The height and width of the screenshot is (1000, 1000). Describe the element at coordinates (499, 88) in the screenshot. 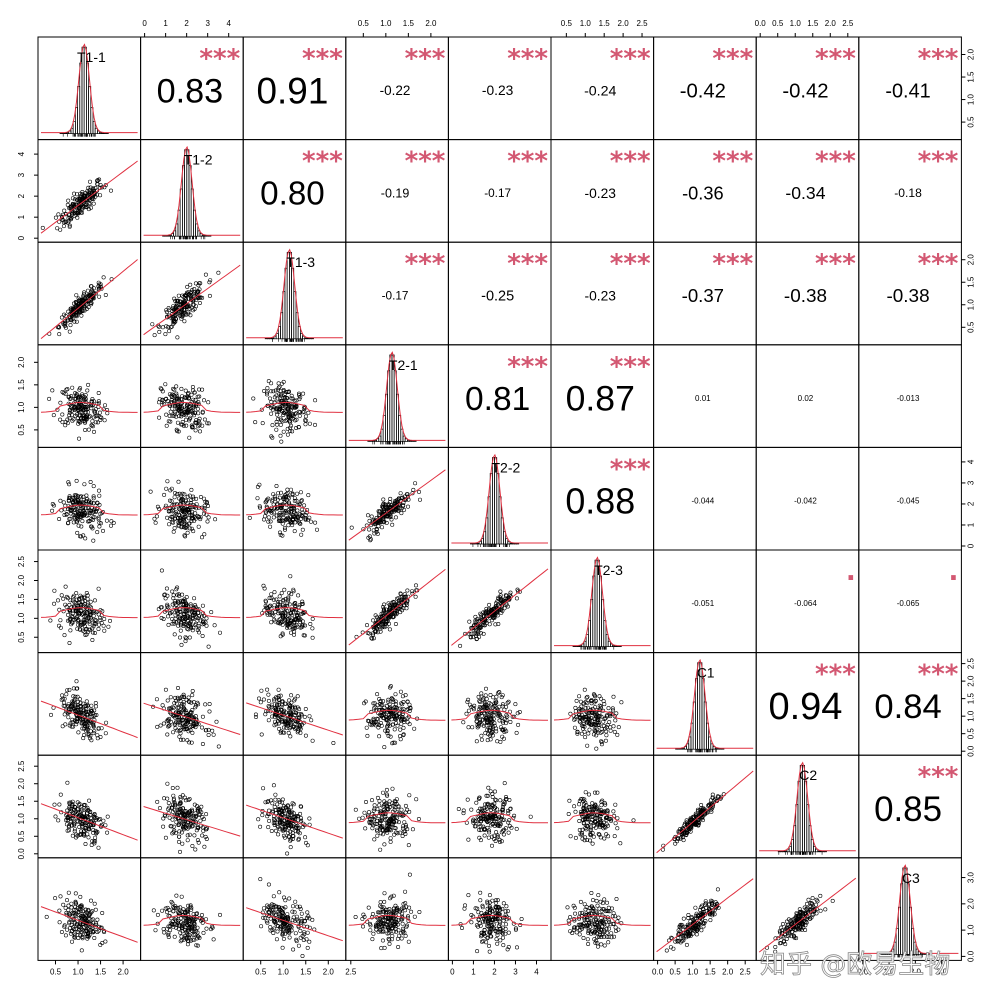

I see `panel-r0-c4: -0.23***` at that location.